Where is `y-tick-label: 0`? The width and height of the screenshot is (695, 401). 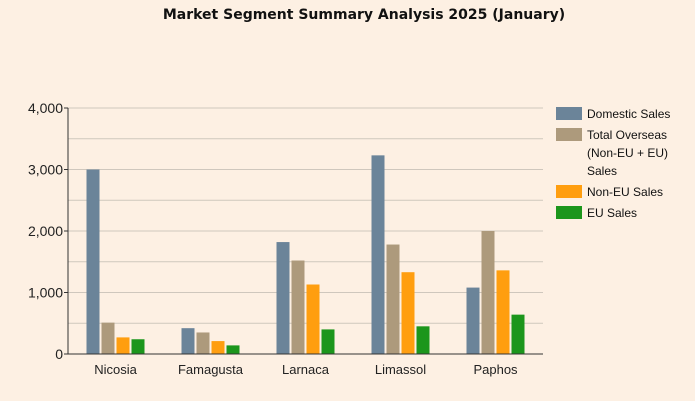 y-tick-label: 0 is located at coordinates (59, 354).